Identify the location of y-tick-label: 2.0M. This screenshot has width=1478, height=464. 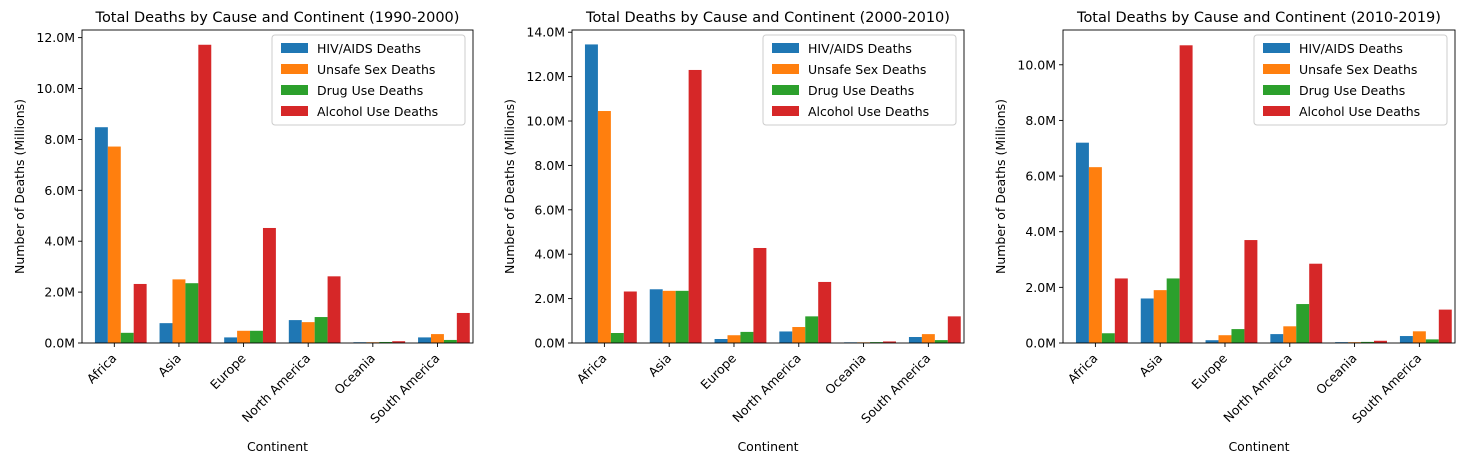
(59, 292).